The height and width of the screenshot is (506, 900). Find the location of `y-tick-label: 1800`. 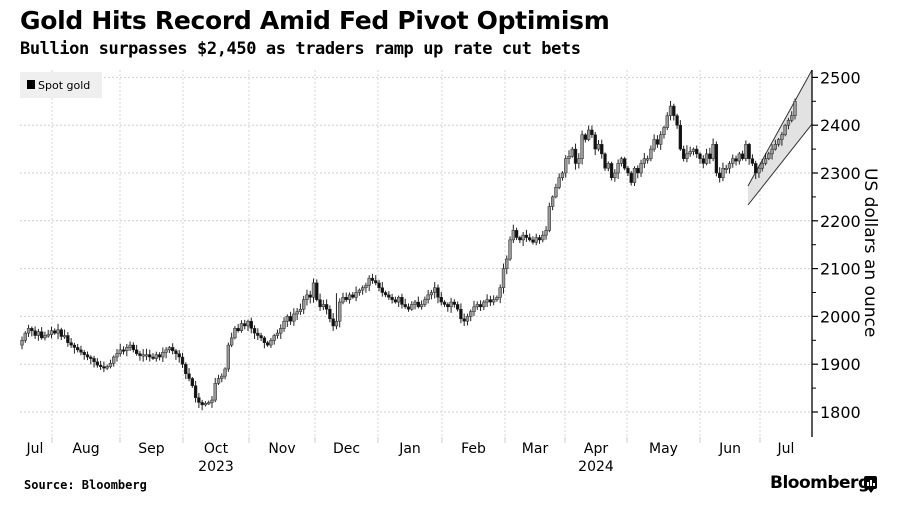

y-tick-label: 1800 is located at coordinates (840, 412).